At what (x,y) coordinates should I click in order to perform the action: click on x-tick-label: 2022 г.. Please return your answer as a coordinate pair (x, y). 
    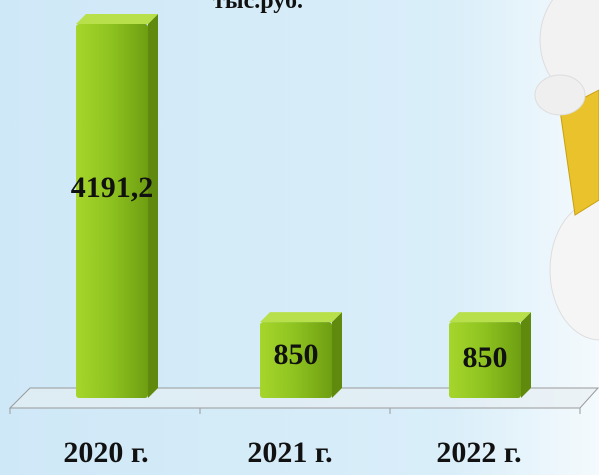
    Looking at the image, I should click on (478, 452).